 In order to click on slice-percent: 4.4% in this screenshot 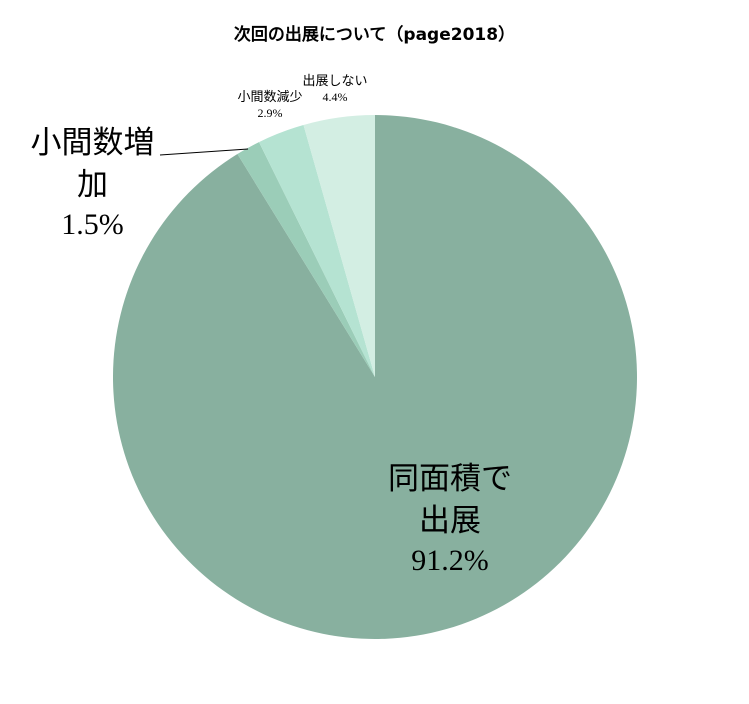, I will do `click(335, 97)`.